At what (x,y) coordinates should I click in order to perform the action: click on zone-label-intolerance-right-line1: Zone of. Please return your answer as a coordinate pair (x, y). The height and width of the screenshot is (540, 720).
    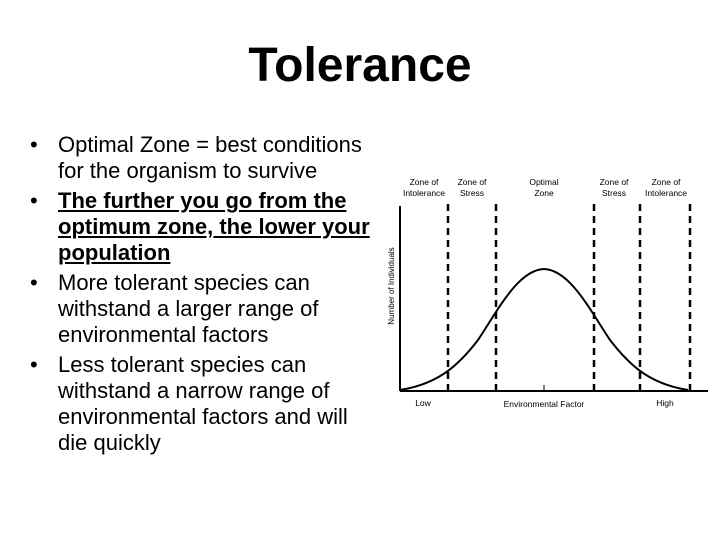
    Looking at the image, I should click on (666, 182).